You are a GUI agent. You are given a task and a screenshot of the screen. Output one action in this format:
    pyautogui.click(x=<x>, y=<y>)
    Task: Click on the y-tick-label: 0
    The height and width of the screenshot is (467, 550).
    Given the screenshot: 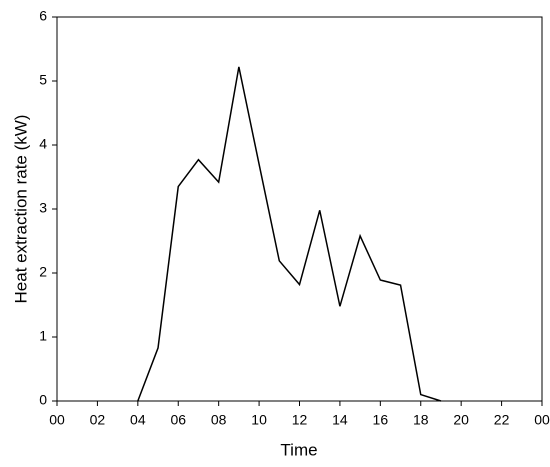 What is the action you would take?
    pyautogui.click(x=43, y=400)
    